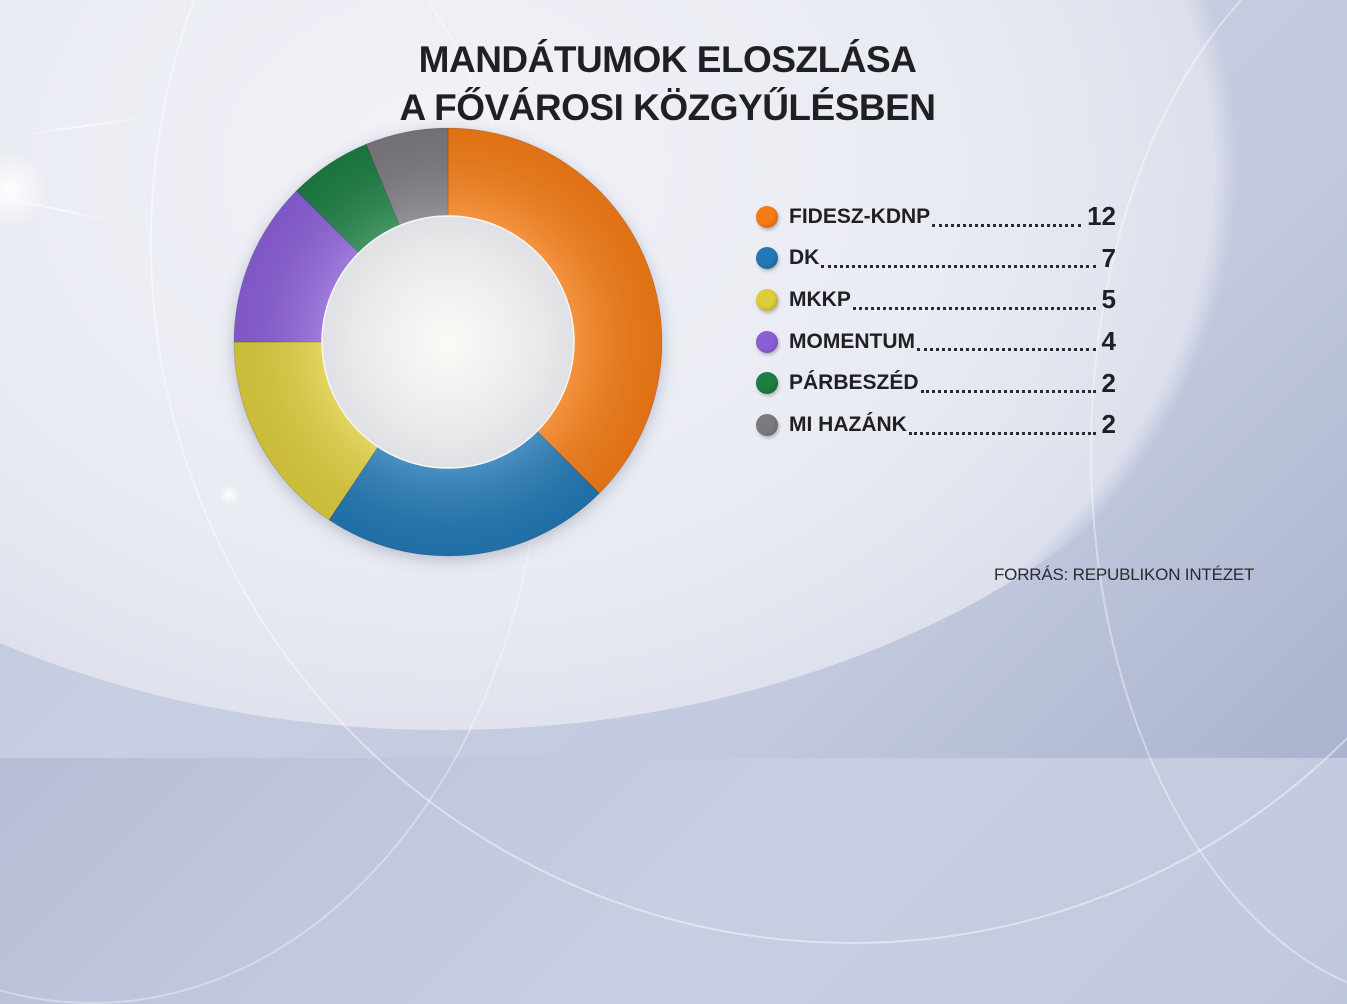  I want to click on legend-item-fidesz-kdnp: FIDESZ-KDNP 12, so click(936, 217).